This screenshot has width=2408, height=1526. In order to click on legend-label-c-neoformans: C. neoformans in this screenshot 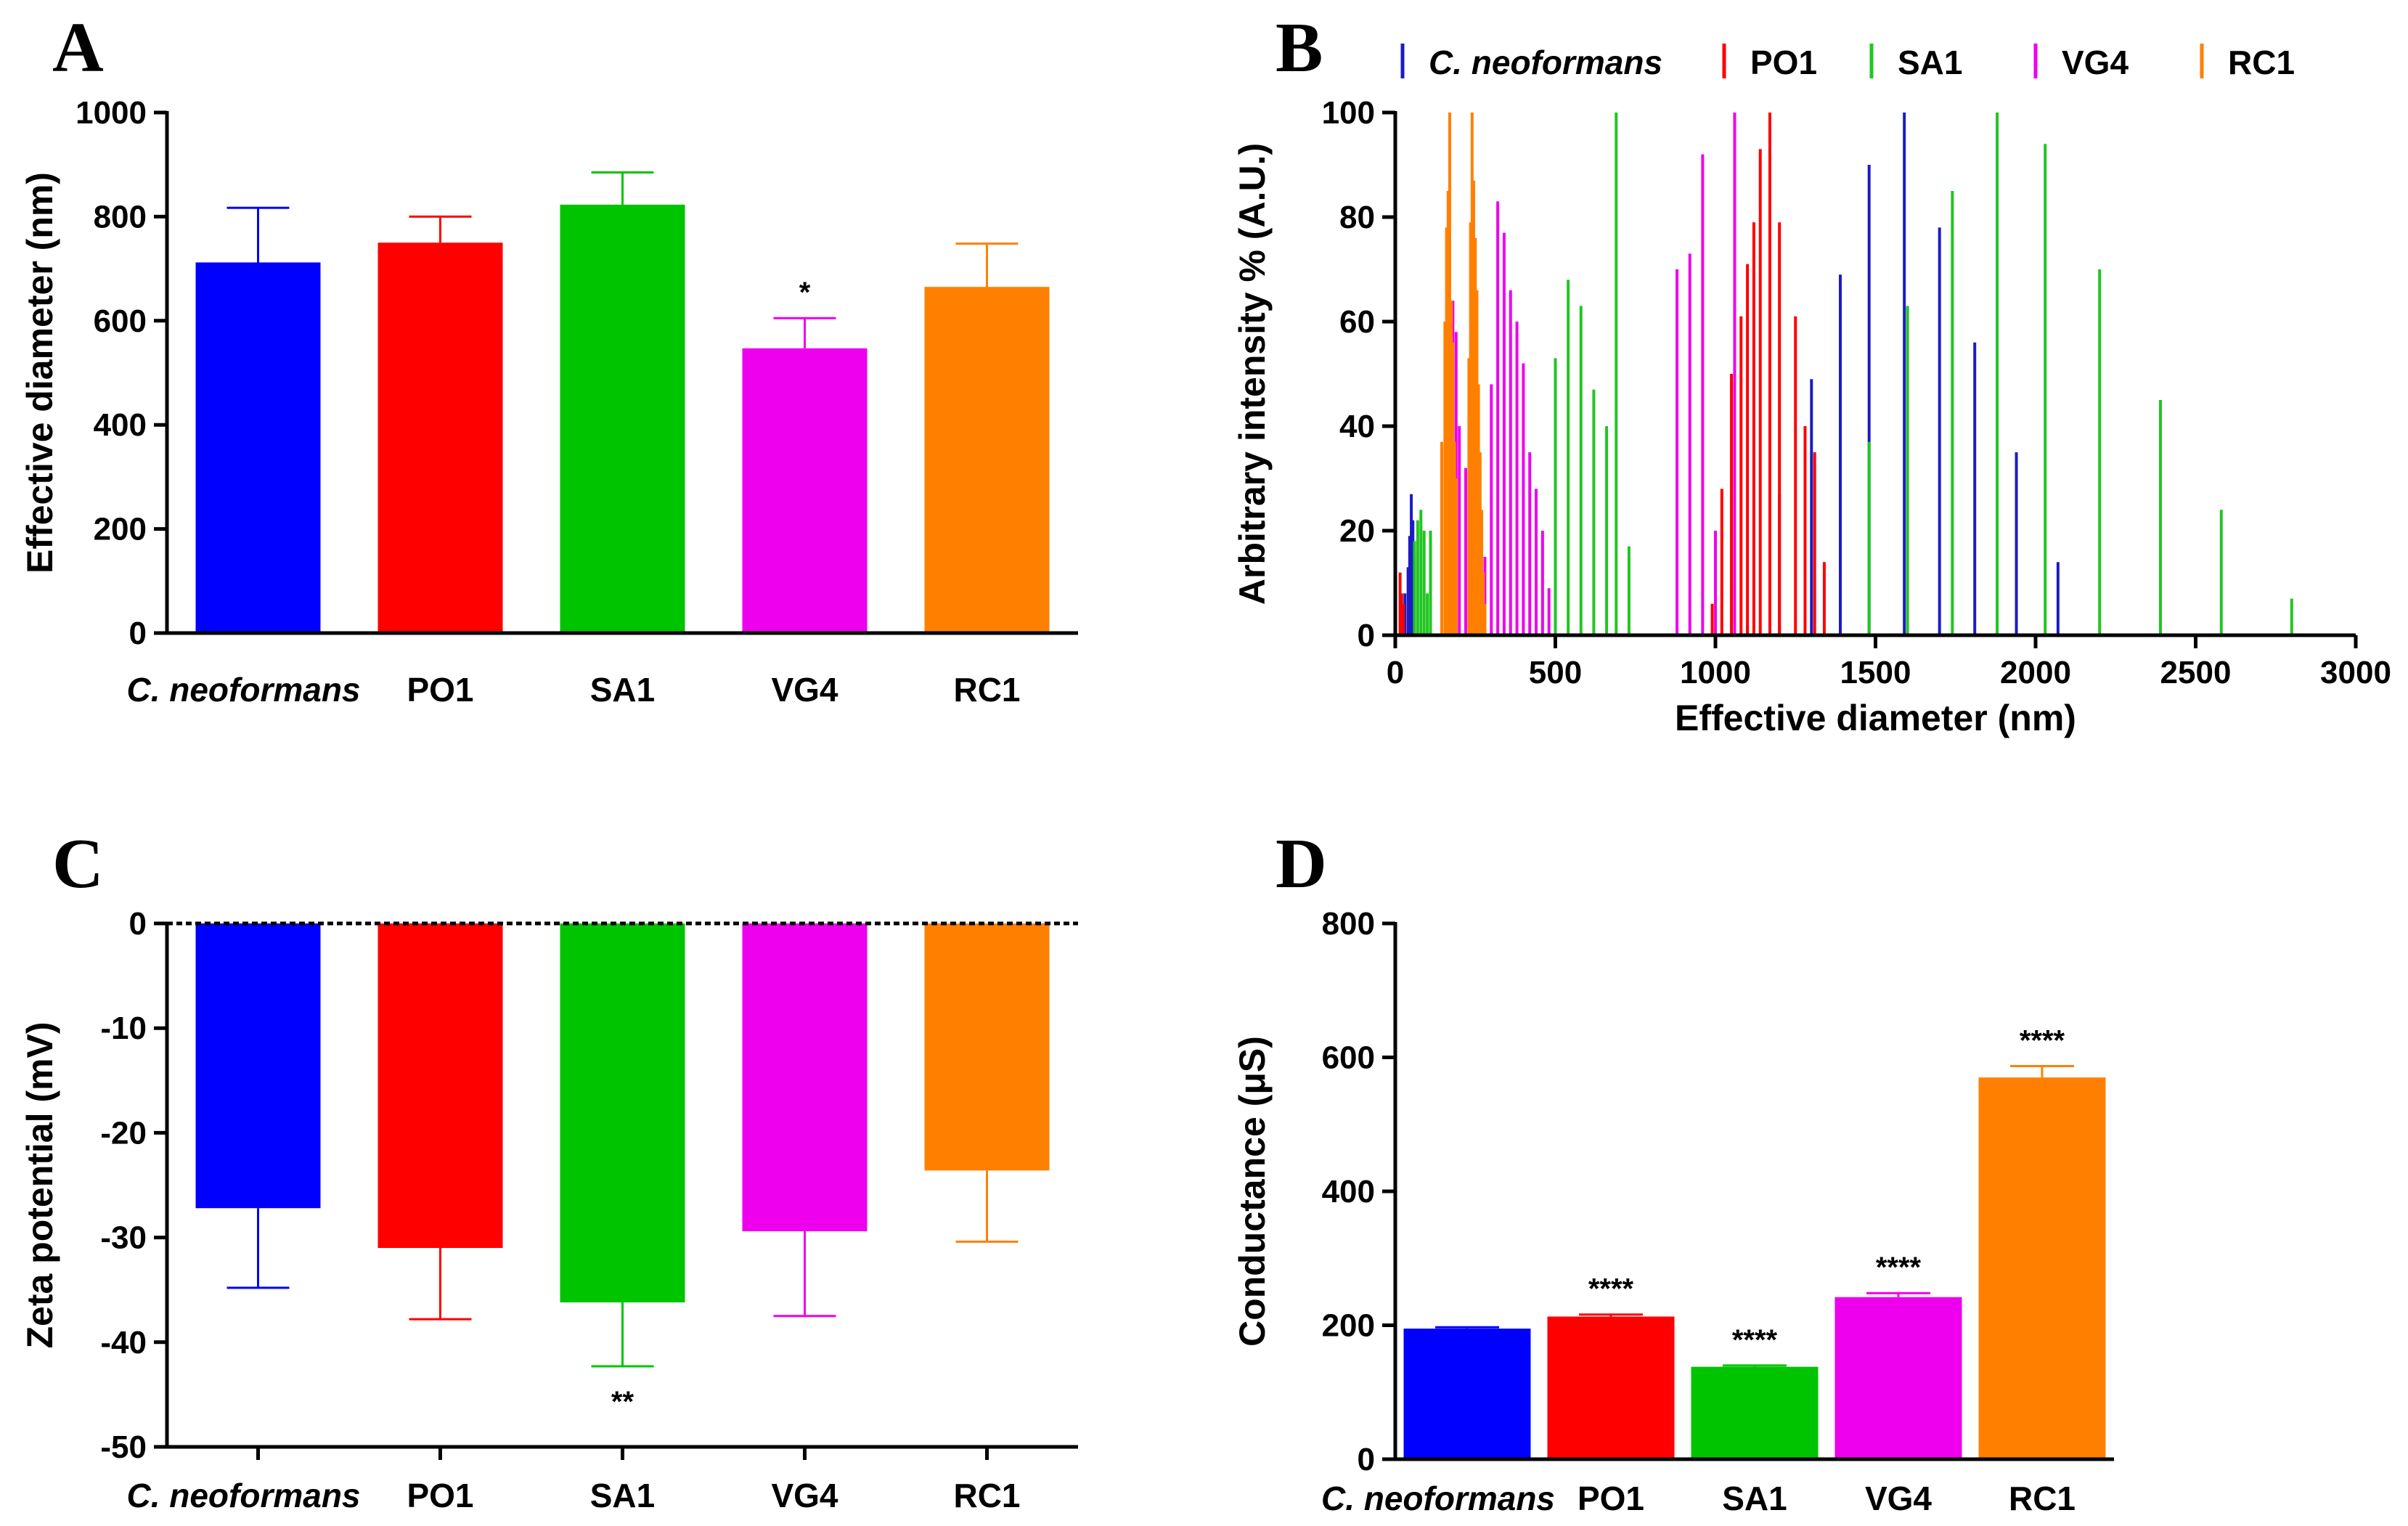, I will do `click(1545, 62)`.